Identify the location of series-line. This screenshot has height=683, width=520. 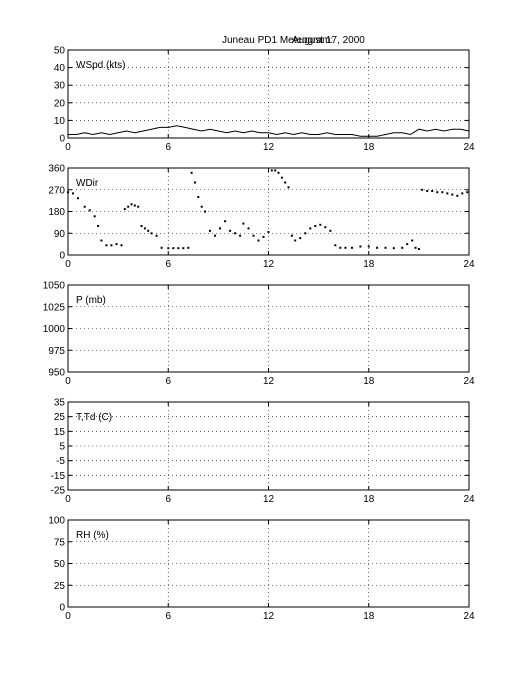
(269, 131).